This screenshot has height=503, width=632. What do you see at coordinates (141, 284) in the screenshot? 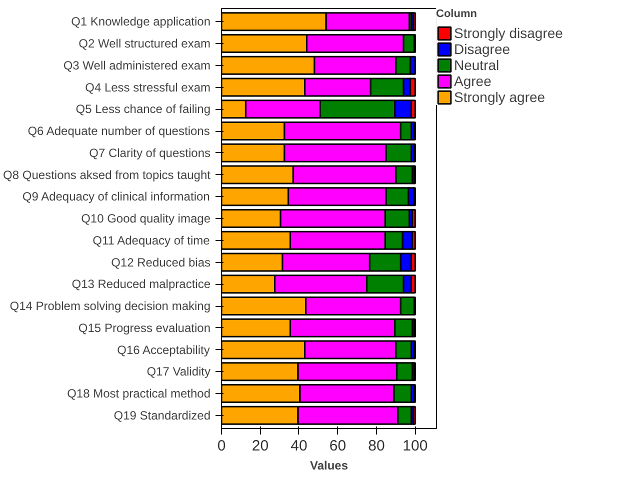
I see `y-tick-label: Q13 Reduced malpractice` at bounding box center [141, 284].